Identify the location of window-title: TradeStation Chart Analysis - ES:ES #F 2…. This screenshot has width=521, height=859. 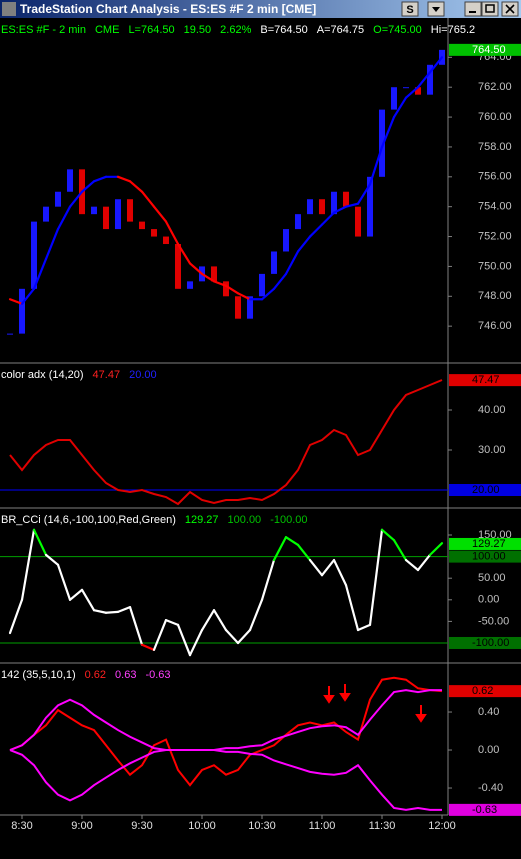
(168, 9).